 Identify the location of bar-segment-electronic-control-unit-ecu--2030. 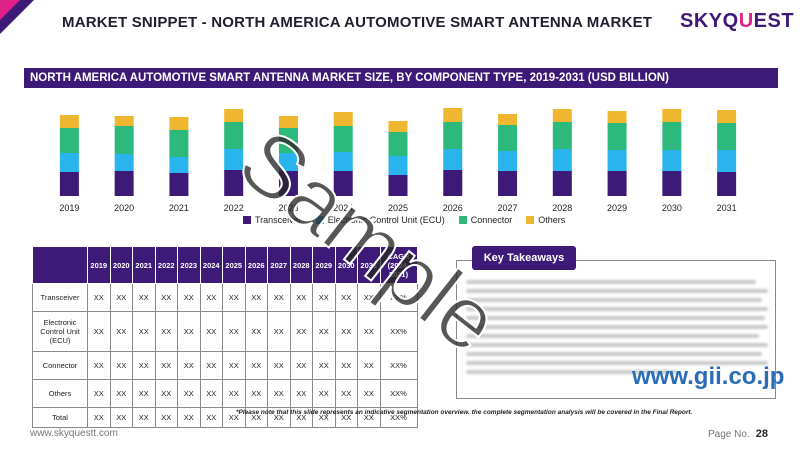
(672, 160).